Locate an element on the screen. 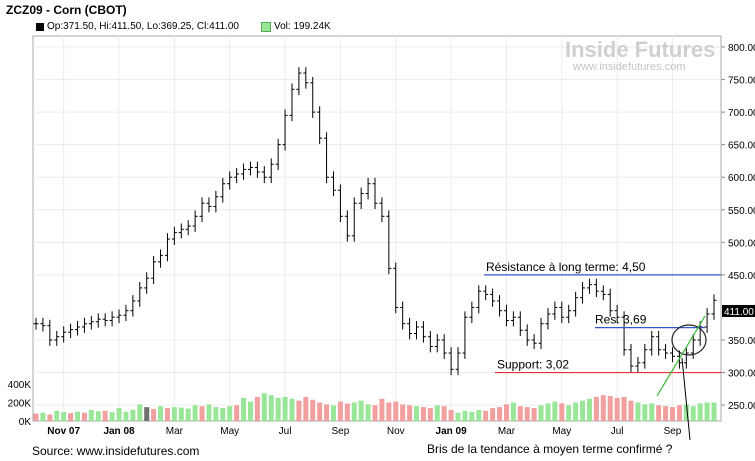  time-tick-label: Mar is located at coordinates (507, 431).